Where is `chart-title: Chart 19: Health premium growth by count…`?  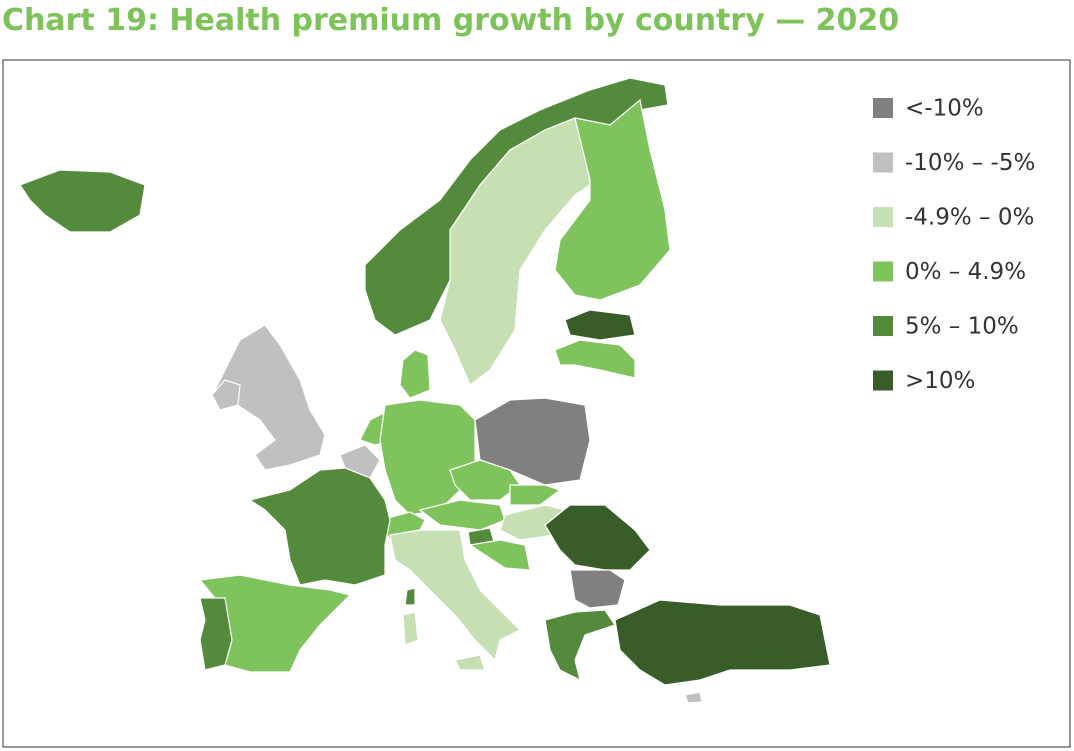 chart-title: Chart 19: Health premium growth by count… is located at coordinates (450, 20).